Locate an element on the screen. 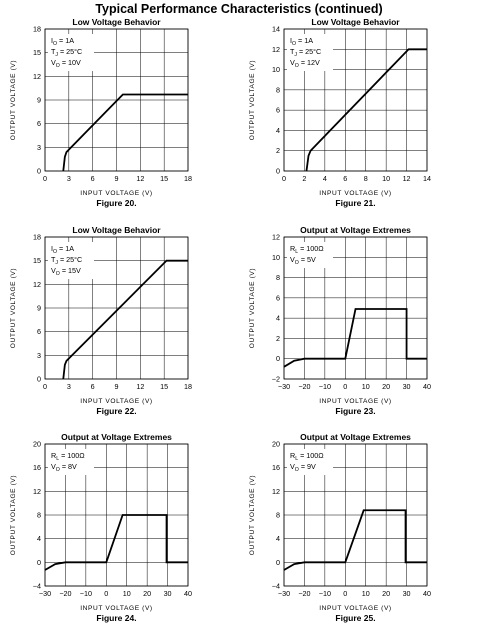  figure-caption: Figure 21. is located at coordinates (355, 203).